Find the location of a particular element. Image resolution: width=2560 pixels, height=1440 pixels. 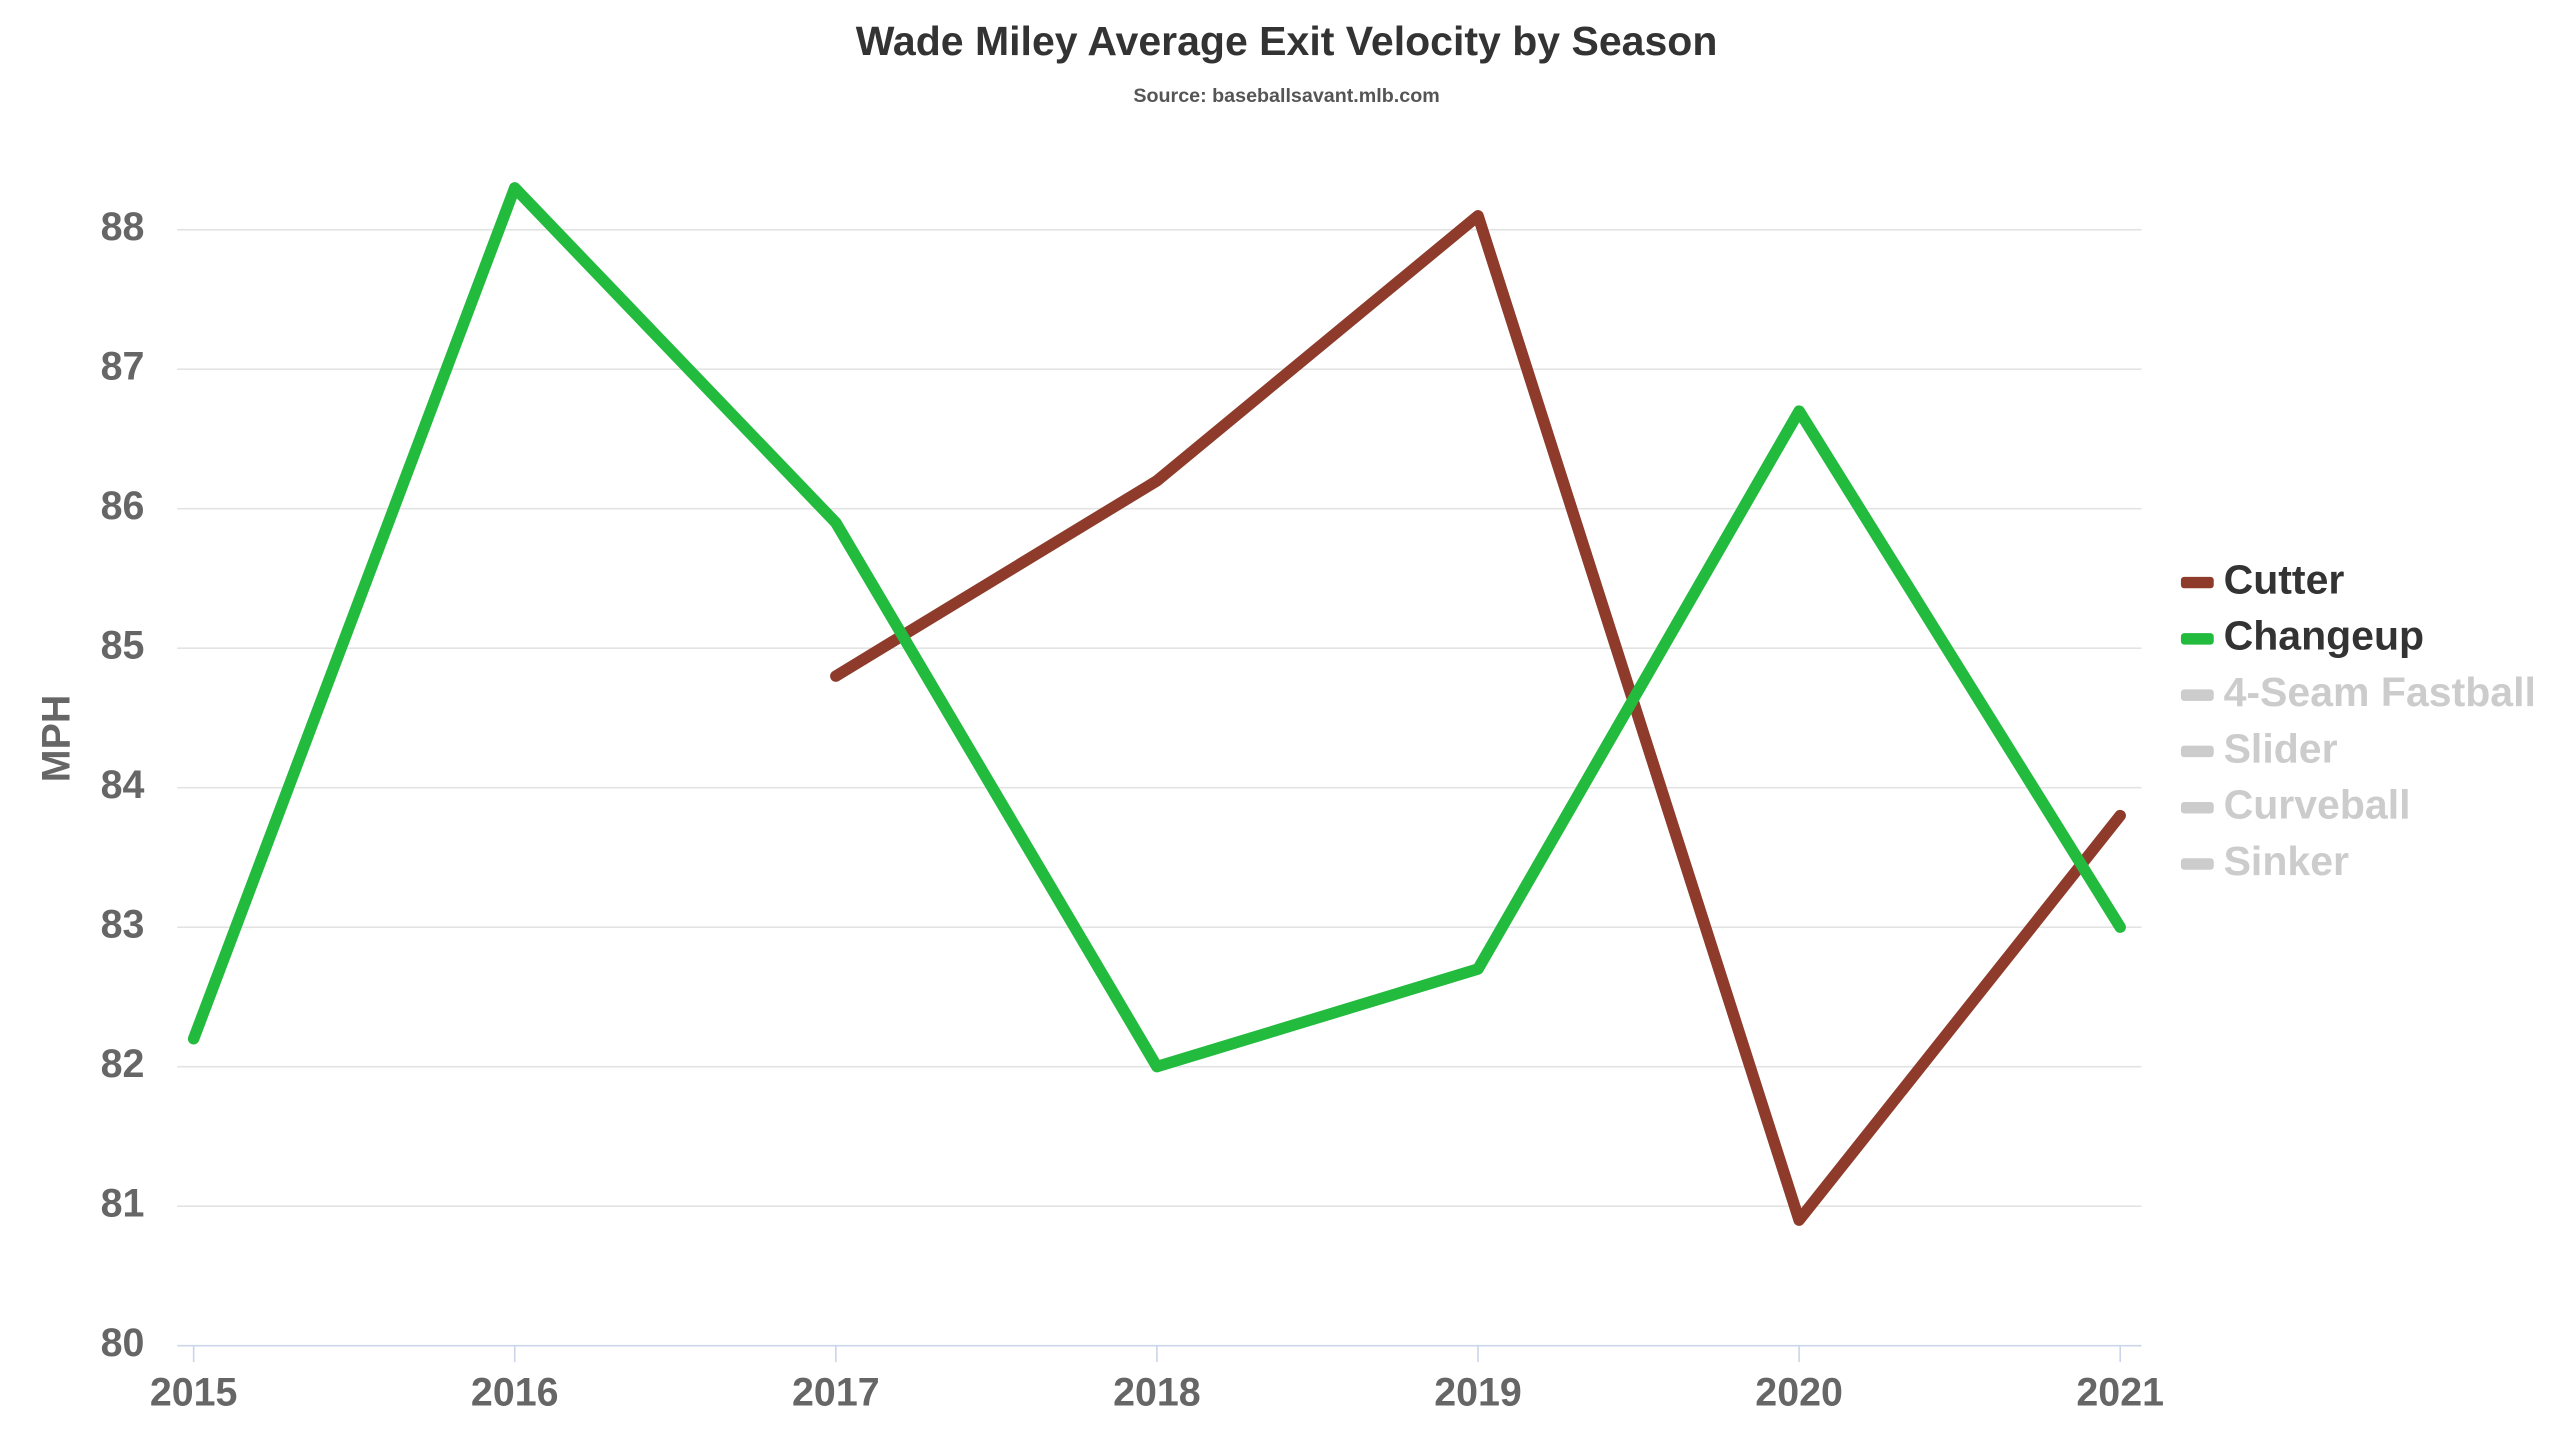

legend-label: Cutter is located at coordinates (2284, 579).